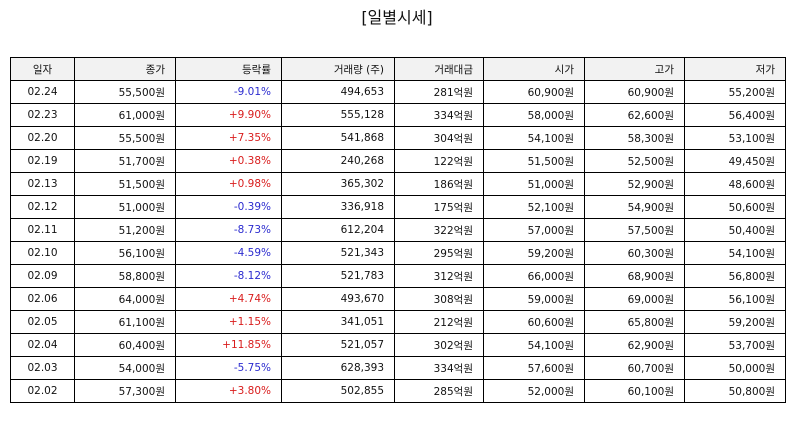  What do you see at coordinates (228, 207) in the screenshot?
I see `cell-change: -0.39%` at bounding box center [228, 207].